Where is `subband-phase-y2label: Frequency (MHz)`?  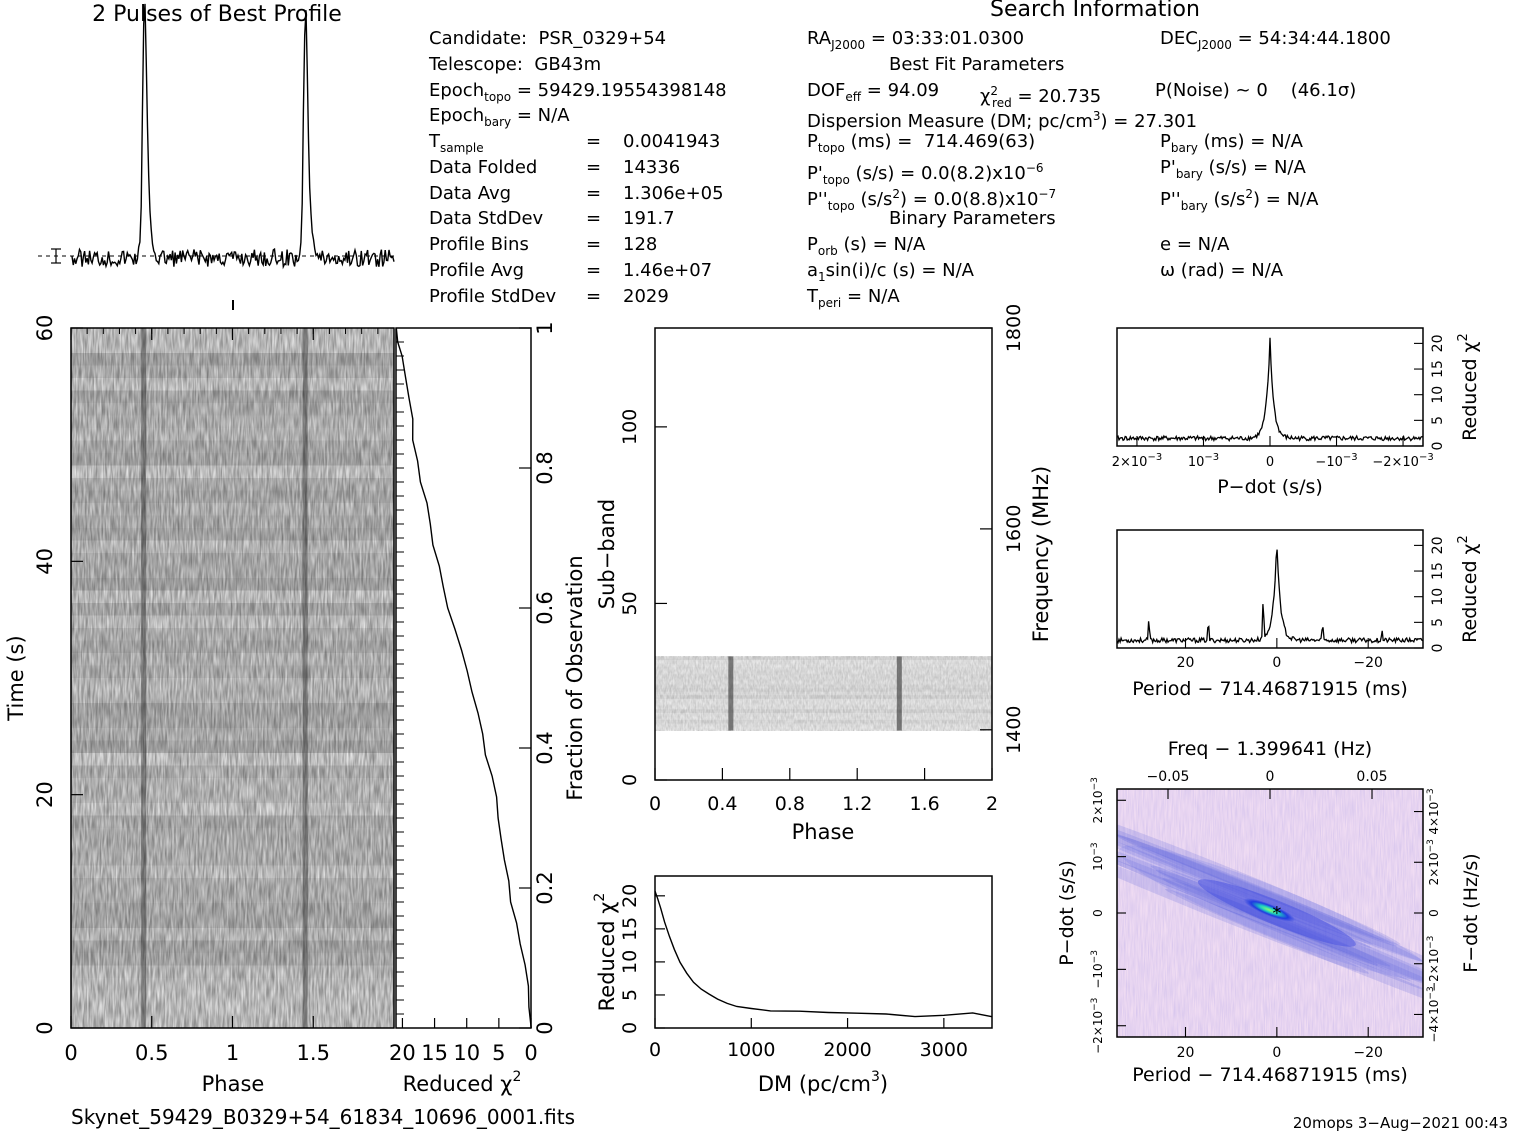
subband-phase-y2label: Frequency (MHz) is located at coordinates (1041, 554).